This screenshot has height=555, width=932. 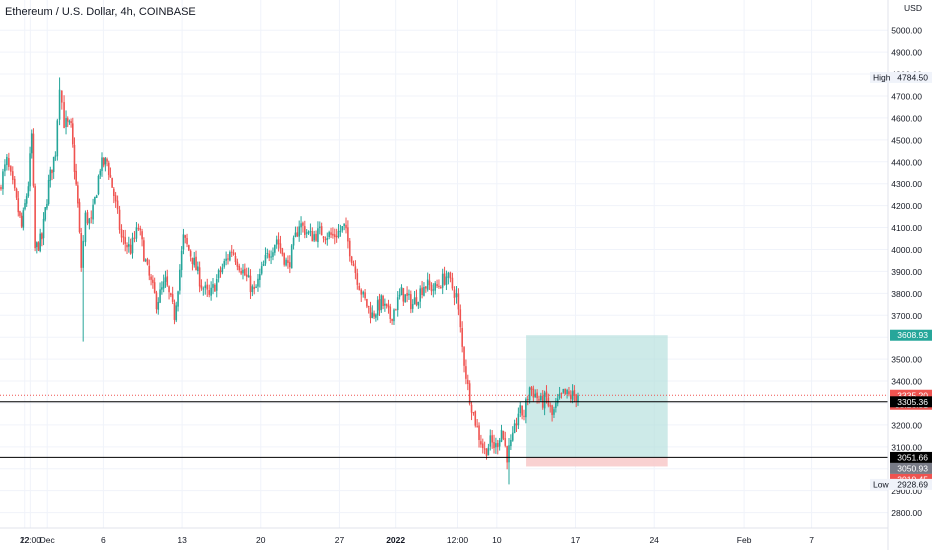 What do you see at coordinates (906, 382) in the screenshot?
I see `price-tick-label: 3400.00` at bounding box center [906, 382].